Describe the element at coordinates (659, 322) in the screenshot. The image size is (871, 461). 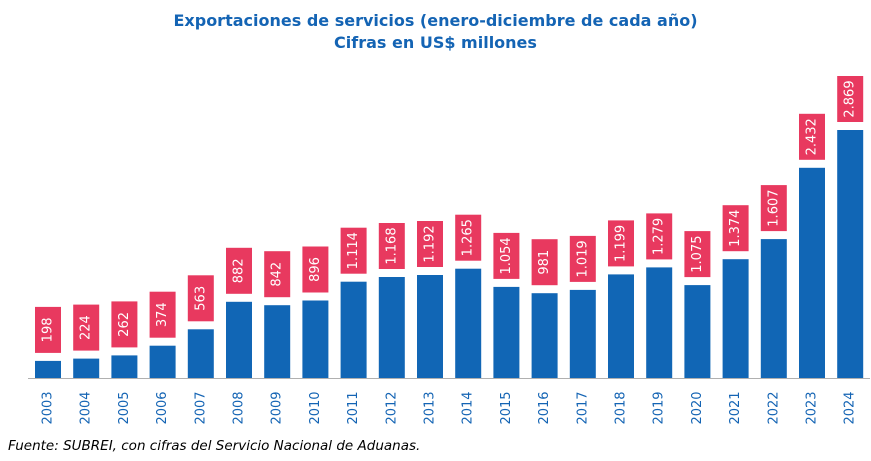
I see `bar-2019` at that location.